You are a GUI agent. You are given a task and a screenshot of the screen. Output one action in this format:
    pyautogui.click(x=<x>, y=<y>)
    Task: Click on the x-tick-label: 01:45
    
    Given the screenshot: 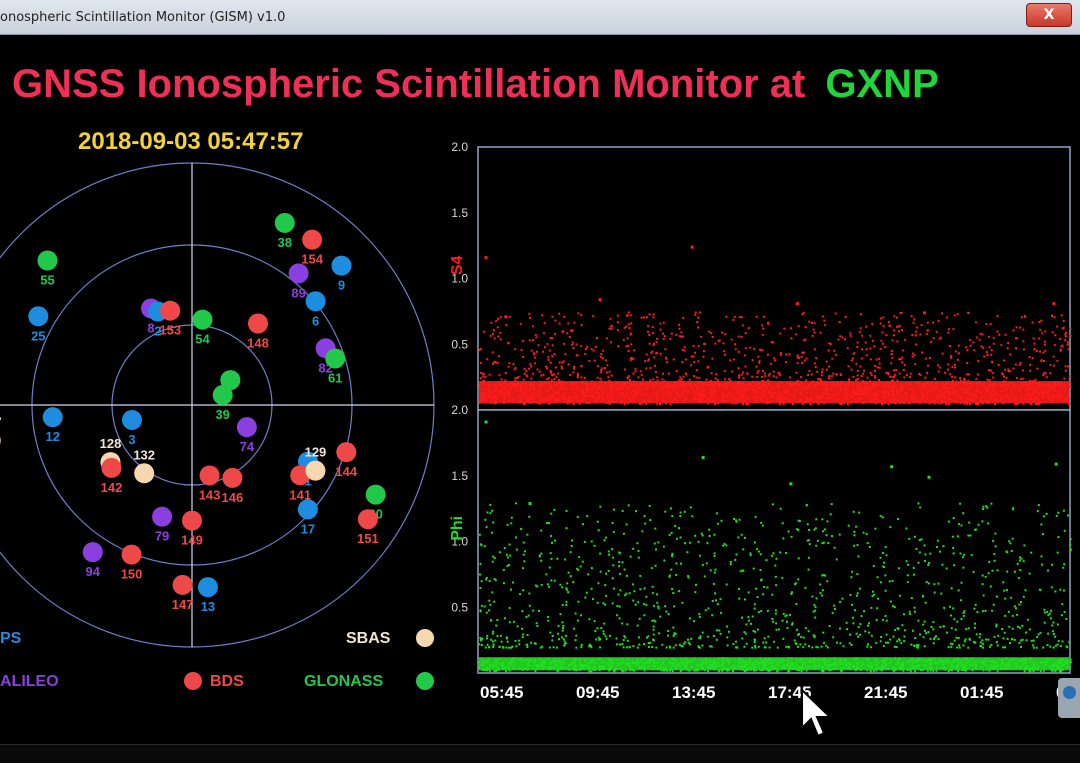 What is the action you would take?
    pyautogui.click(x=981, y=692)
    